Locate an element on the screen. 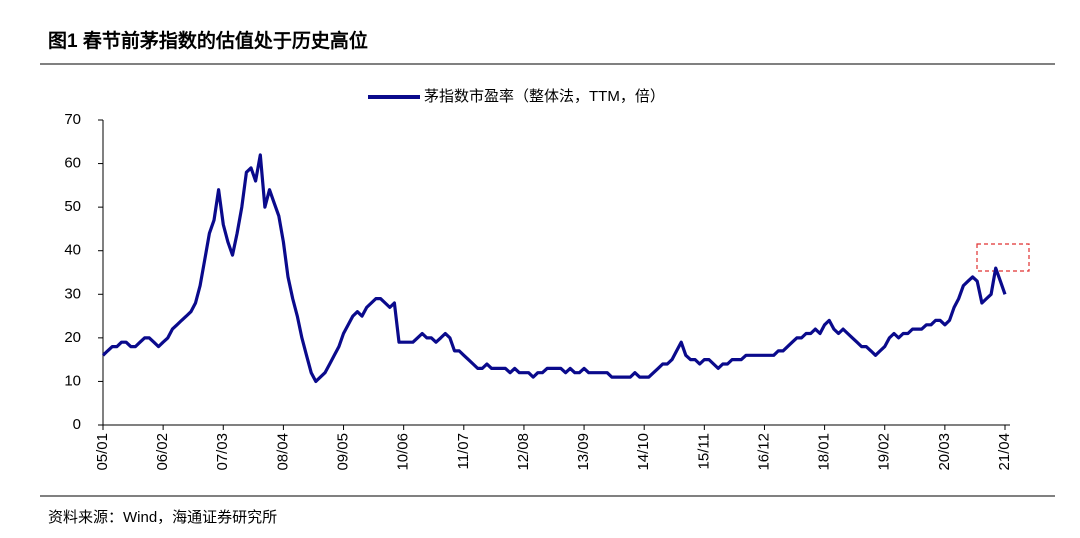 Image resolution: width=1080 pixels, height=538 pixels. x-tick-label: 13/09 is located at coordinates (583, 452).